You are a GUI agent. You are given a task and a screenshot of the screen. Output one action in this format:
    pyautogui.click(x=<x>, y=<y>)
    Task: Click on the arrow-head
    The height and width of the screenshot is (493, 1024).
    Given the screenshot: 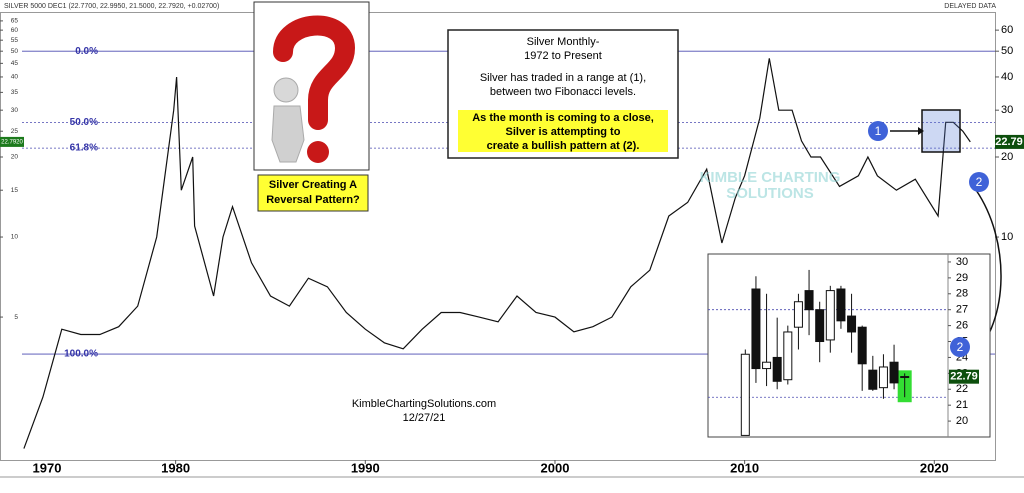 What is the action you would take?
    pyautogui.click(x=921, y=131)
    